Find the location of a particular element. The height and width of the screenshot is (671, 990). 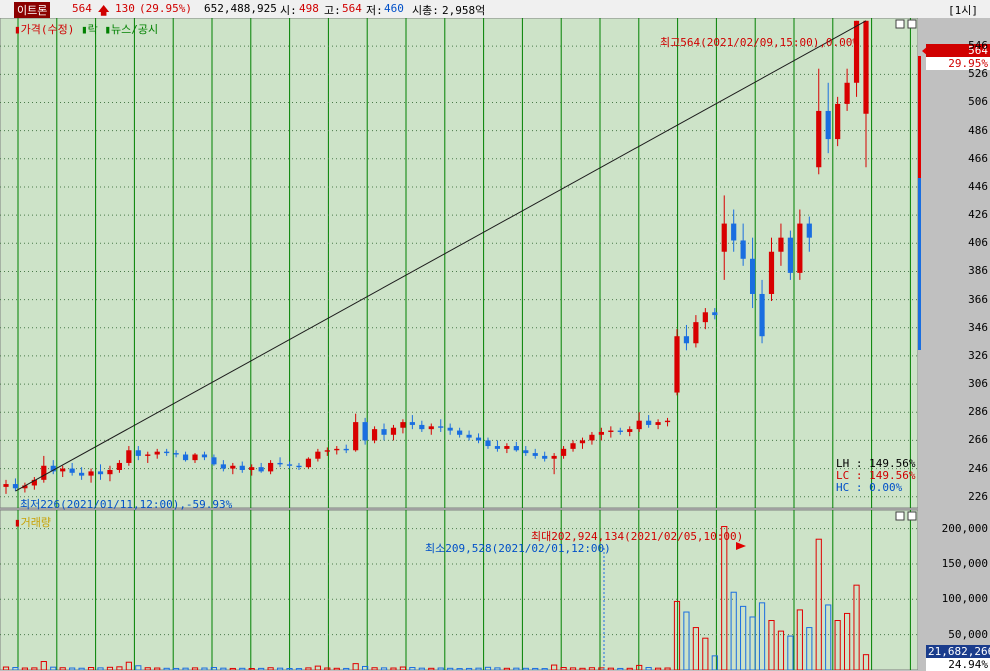

high-price: 564 is located at coordinates (352, 8).